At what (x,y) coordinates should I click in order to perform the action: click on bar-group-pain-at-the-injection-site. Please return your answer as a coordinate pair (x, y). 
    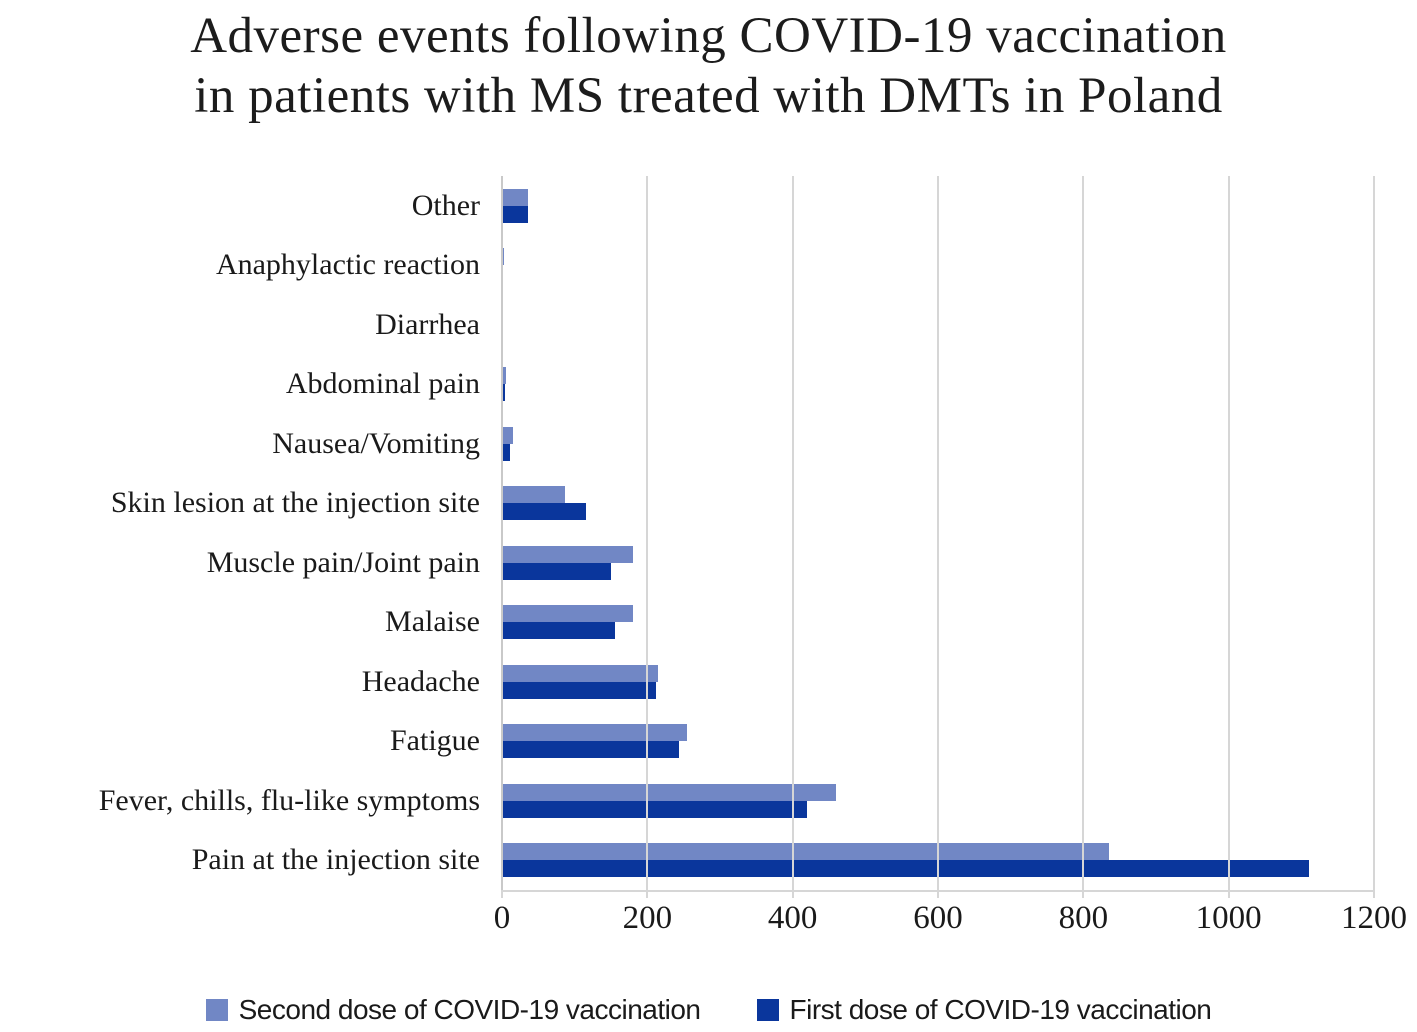
    Looking at the image, I should click on (938, 861).